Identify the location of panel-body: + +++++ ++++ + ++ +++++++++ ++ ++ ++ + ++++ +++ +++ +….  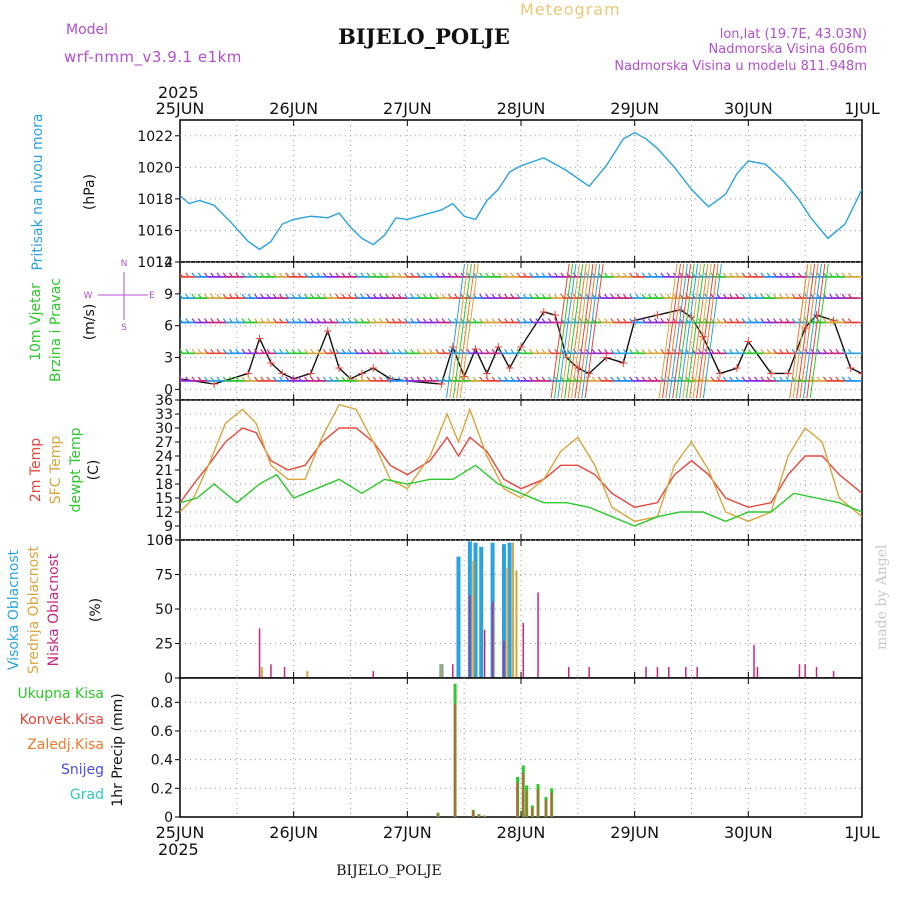
(520, 331).